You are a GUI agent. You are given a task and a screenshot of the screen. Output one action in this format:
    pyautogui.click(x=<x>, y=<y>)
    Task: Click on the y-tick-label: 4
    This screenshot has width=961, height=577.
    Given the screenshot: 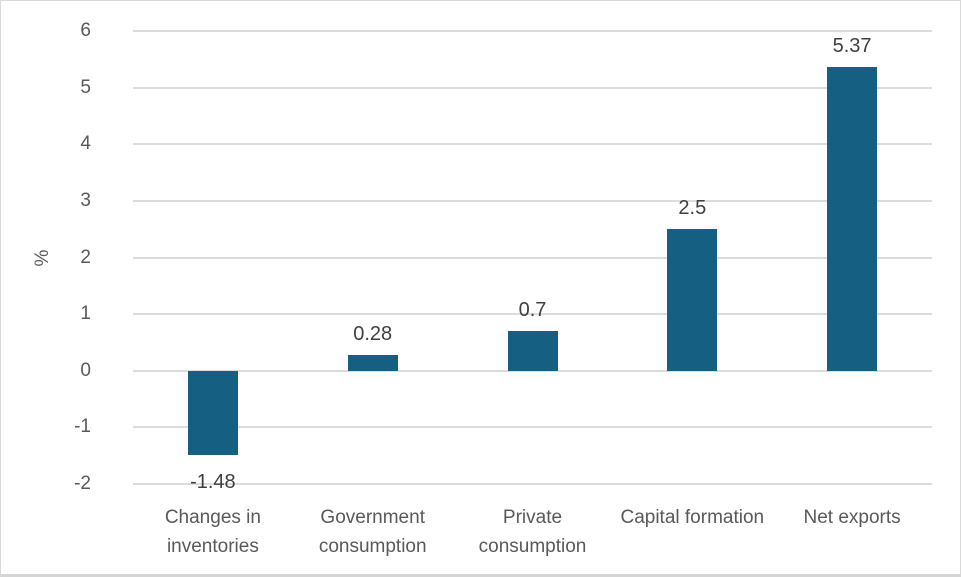 What is the action you would take?
    pyautogui.click(x=85, y=144)
    